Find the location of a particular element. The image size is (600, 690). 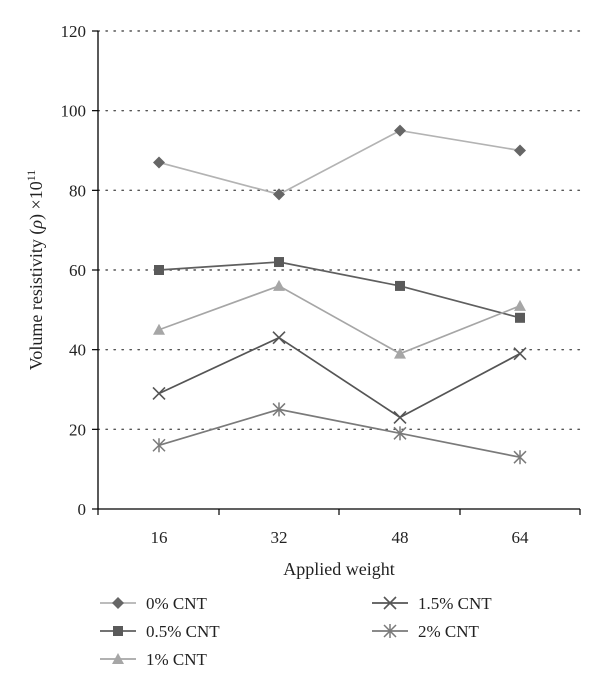

legend-item: 2% CNT is located at coordinates (426, 631).